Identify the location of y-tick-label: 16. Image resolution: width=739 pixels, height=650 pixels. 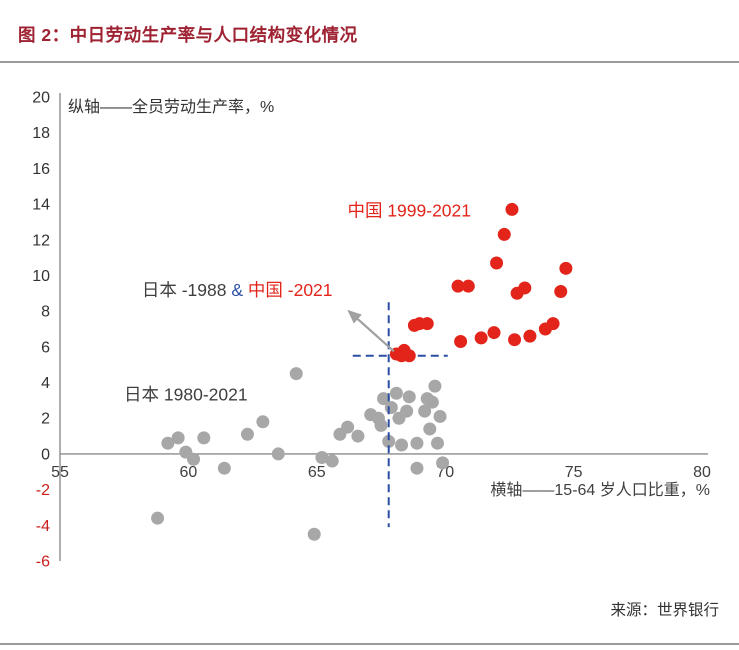
(41, 169).